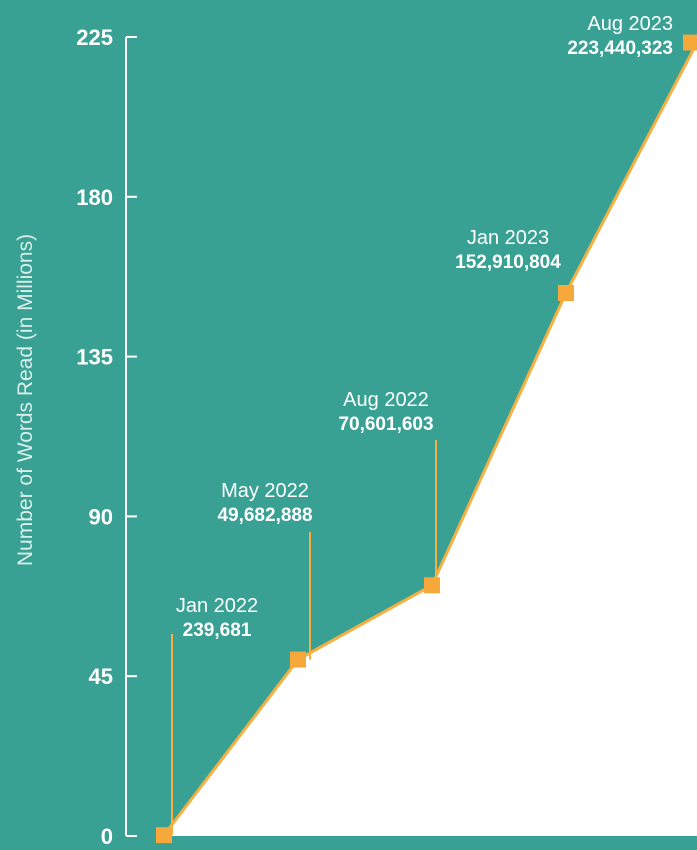 The image size is (697, 850). Describe the element at coordinates (107, 836) in the screenshot. I see `y-tick-label: 0` at that location.